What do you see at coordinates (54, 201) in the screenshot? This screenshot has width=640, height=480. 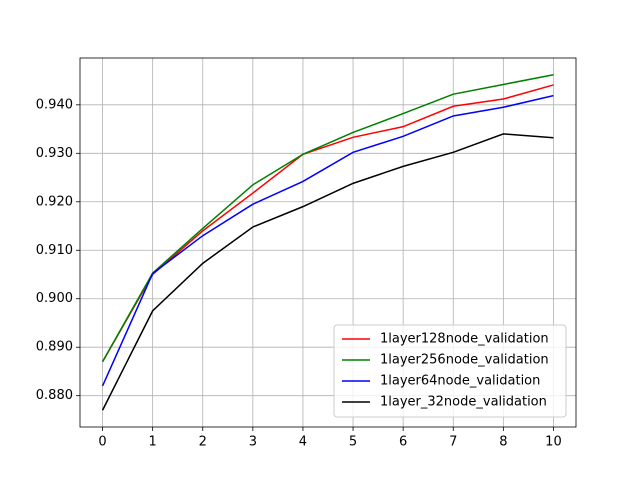 I see `y-tick-label: 0.920` at bounding box center [54, 201].